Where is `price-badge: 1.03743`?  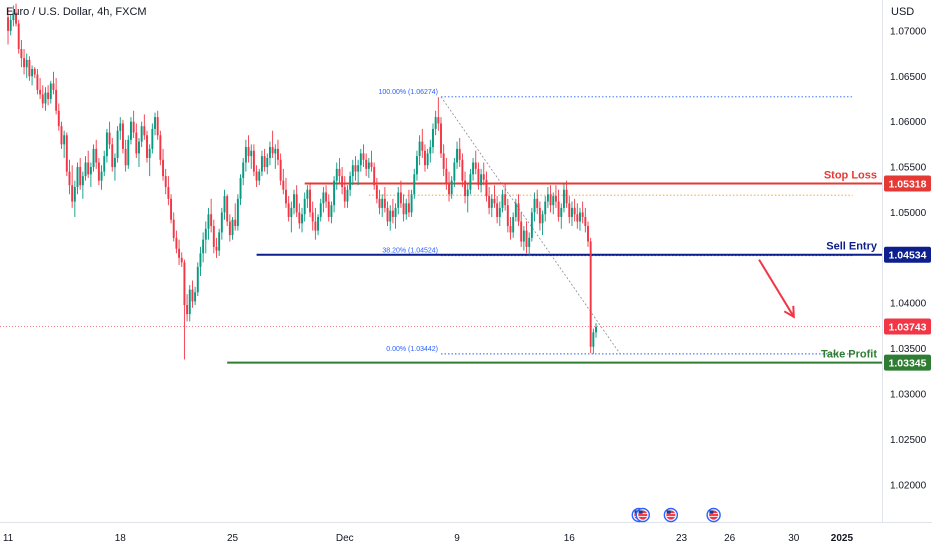
price-badge: 1.03743 is located at coordinates (907, 326).